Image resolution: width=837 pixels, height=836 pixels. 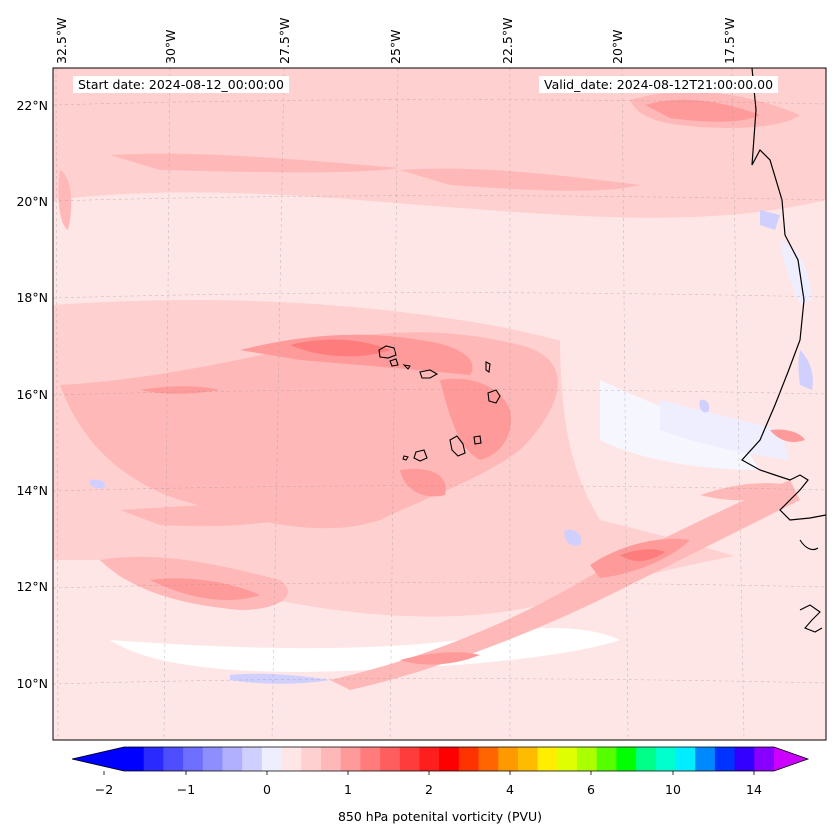 What do you see at coordinates (659, 84) in the screenshot?
I see `valid-date-label: Valid_date: 2024-08-12T21:00:00.00` at bounding box center [659, 84].